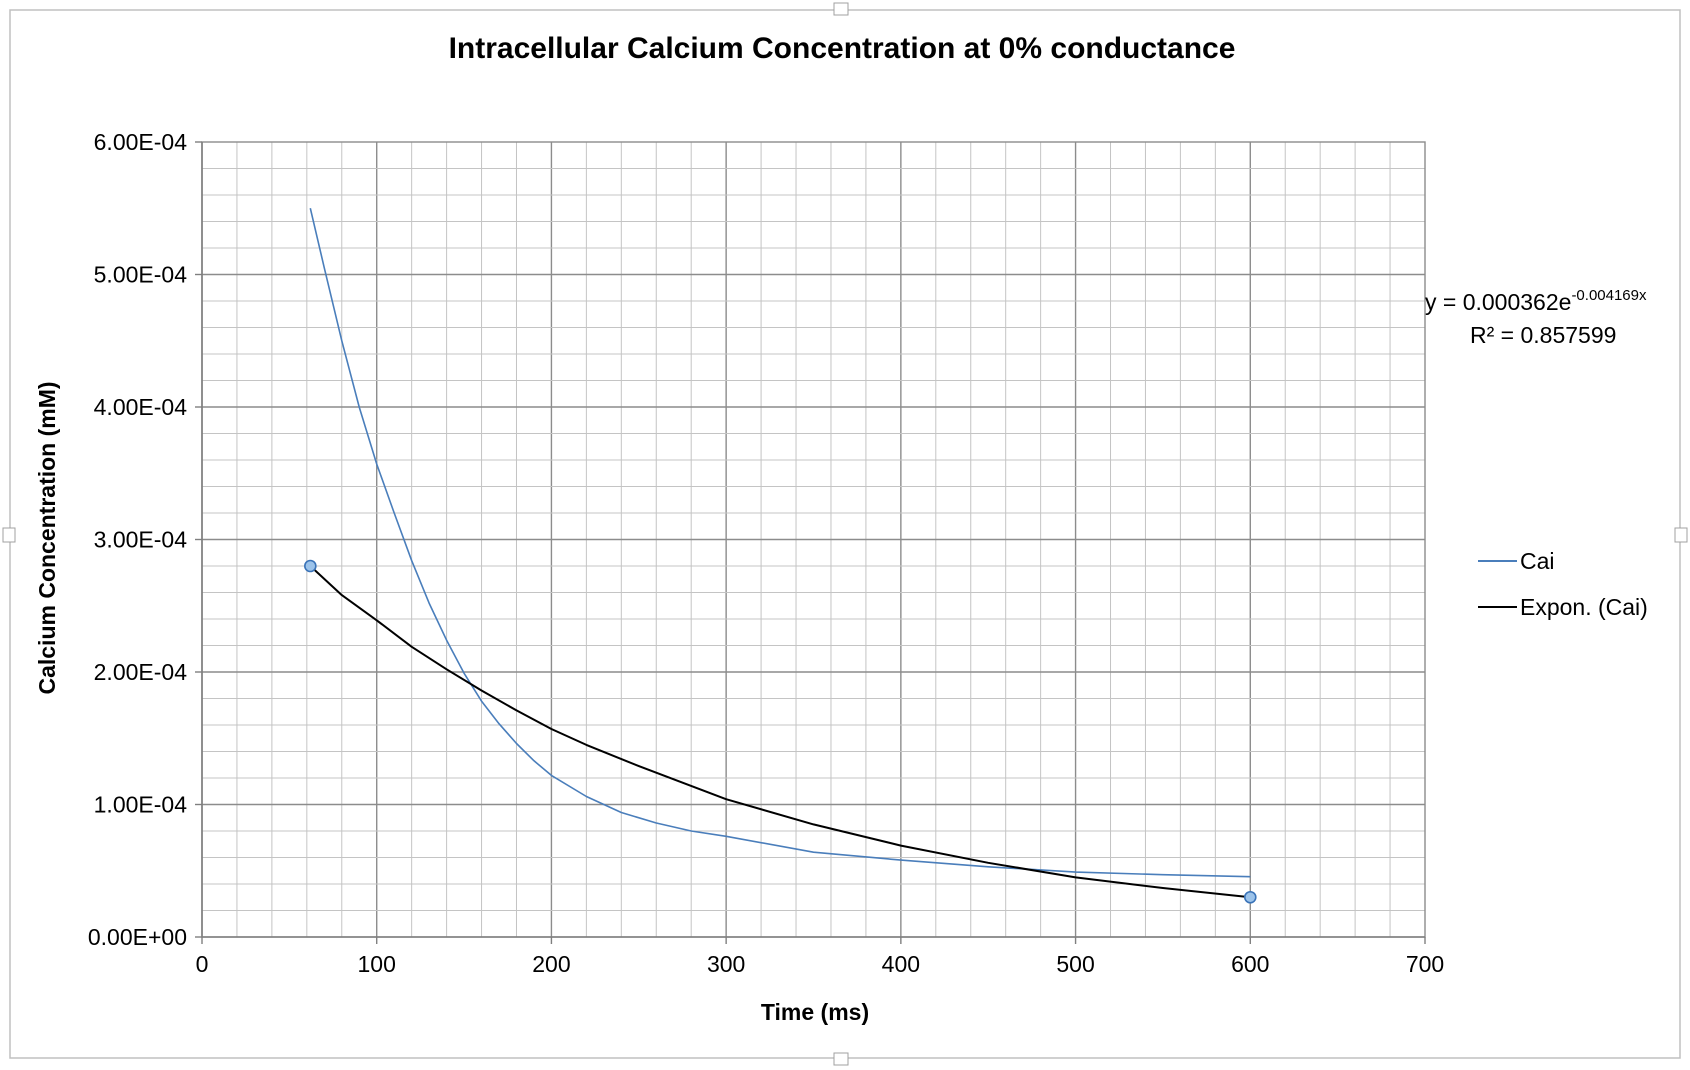  Describe the element at coordinates (1425, 964) in the screenshot. I see `x-tick-label: 700` at that location.